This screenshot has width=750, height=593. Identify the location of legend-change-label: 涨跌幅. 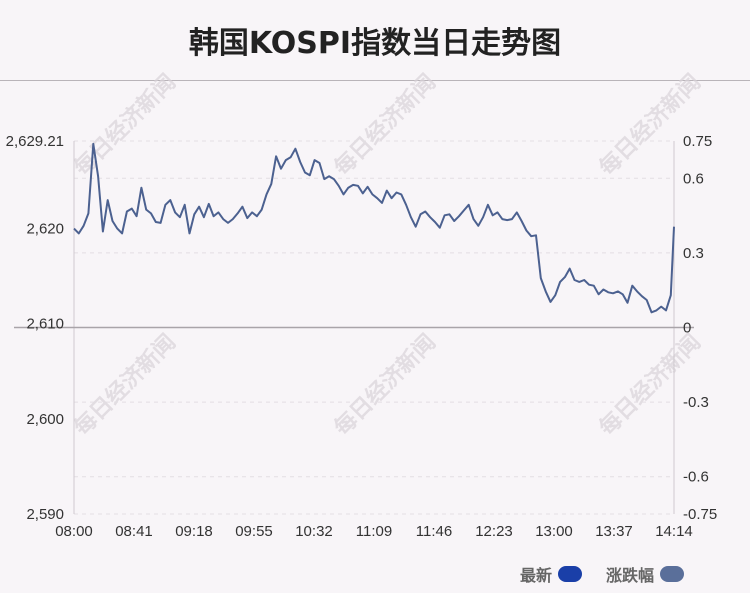
(629, 575).